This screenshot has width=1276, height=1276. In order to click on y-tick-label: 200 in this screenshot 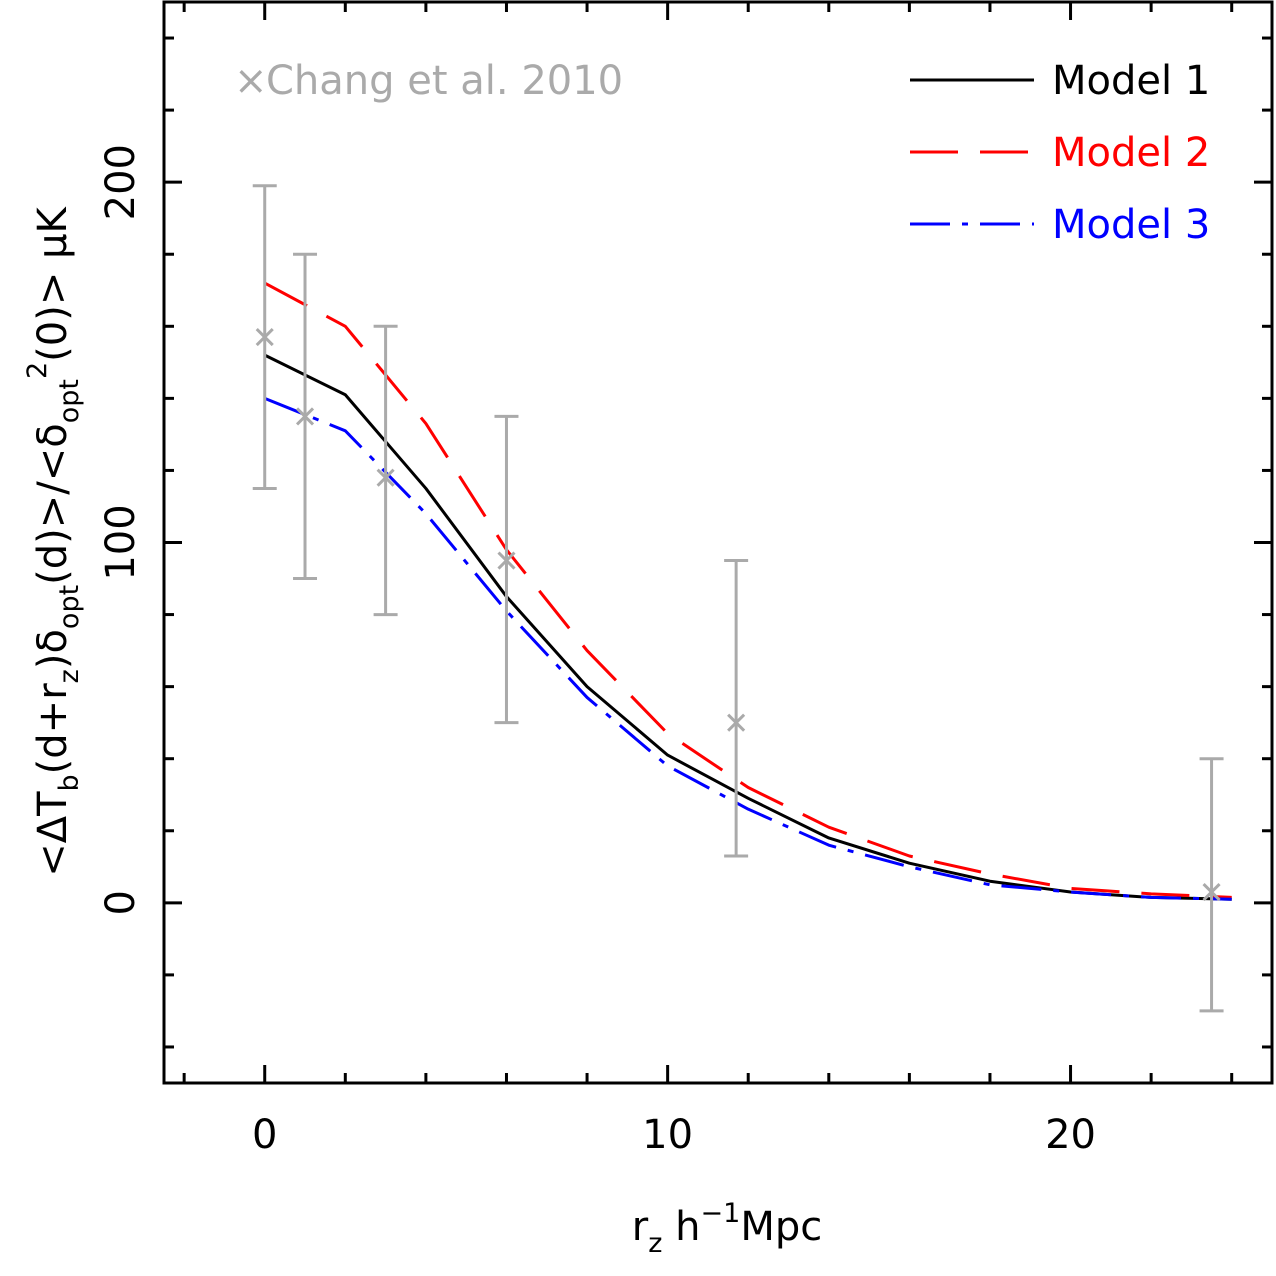, I will do `click(121, 182)`.